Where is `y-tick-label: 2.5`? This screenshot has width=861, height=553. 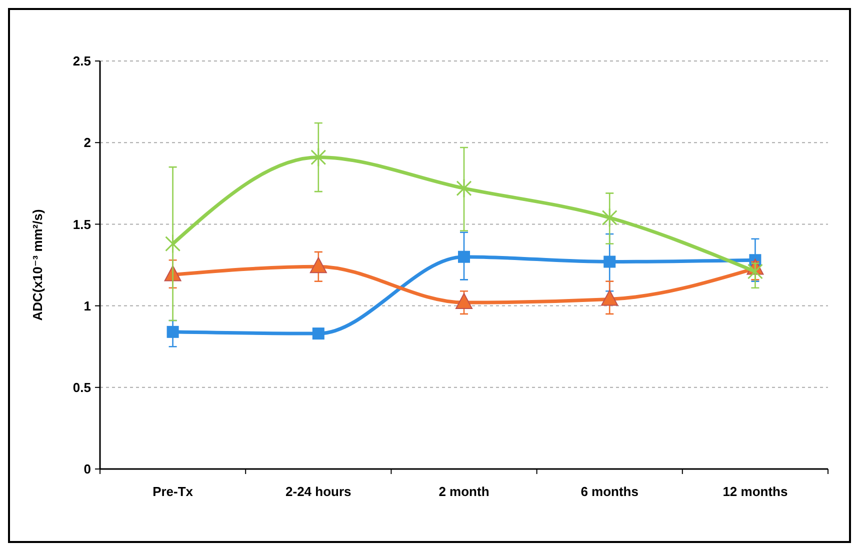 y-tick-label: 2.5 is located at coordinates (81, 61).